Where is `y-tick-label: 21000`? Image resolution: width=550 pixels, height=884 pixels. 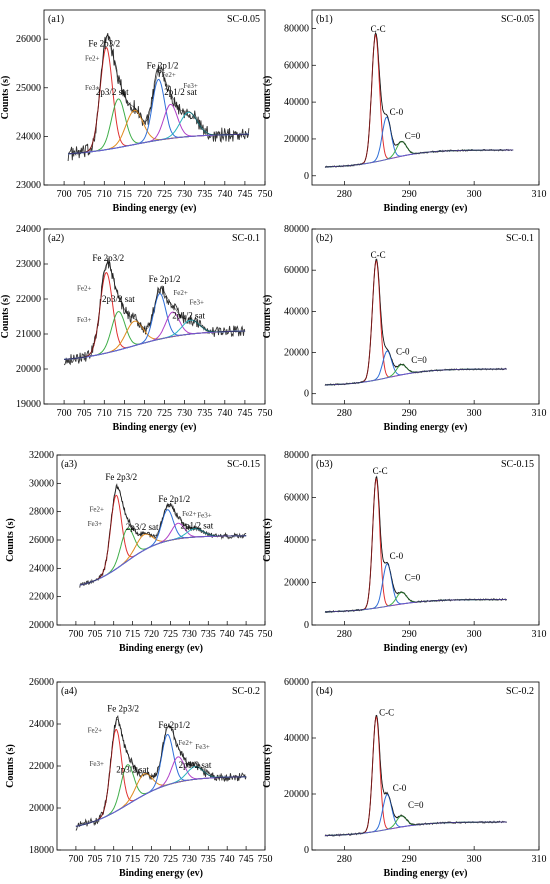 y-tick-label: 21000 is located at coordinates (28, 334).